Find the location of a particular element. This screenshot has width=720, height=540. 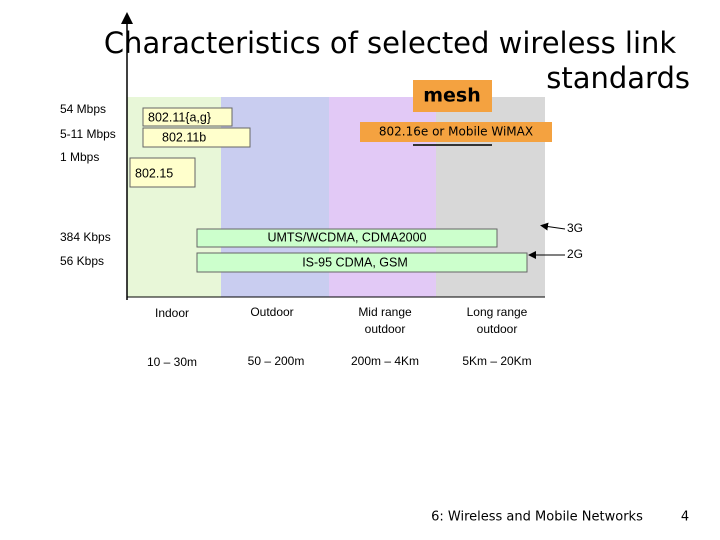

distance-label: 200m – 4Km is located at coordinates (385, 361).